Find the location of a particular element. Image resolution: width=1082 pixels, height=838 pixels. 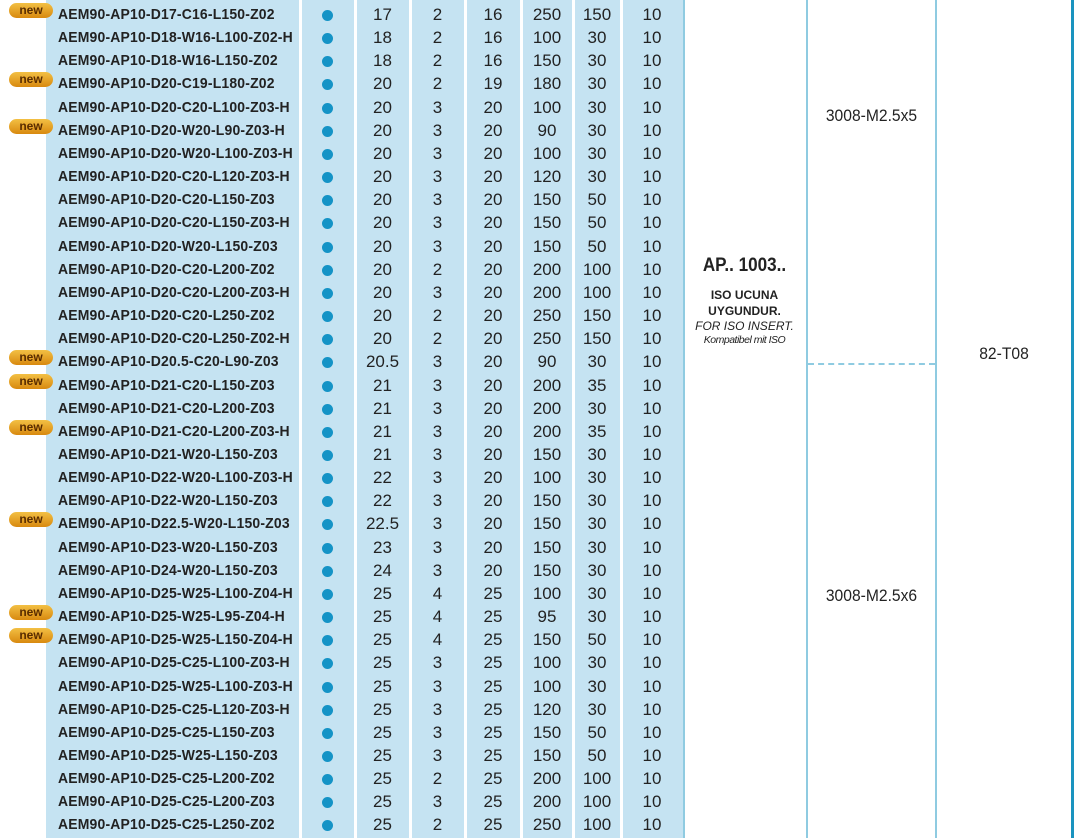

product-code: AEM90-AP10-D25-W25-L100-Z03-H is located at coordinates (175, 686).